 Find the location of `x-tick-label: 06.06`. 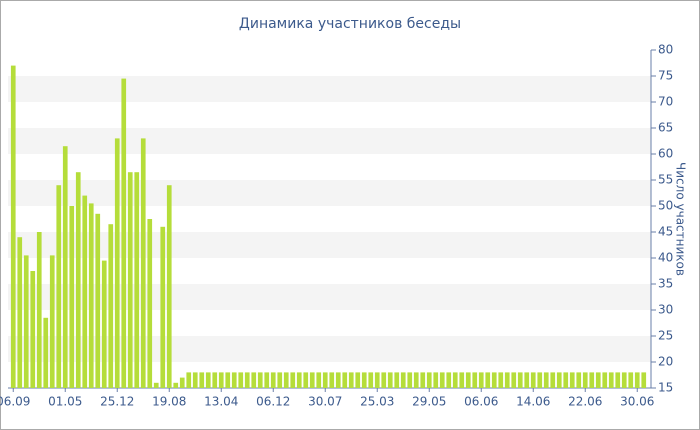

x-tick-label: 06.06 is located at coordinates (481, 402).